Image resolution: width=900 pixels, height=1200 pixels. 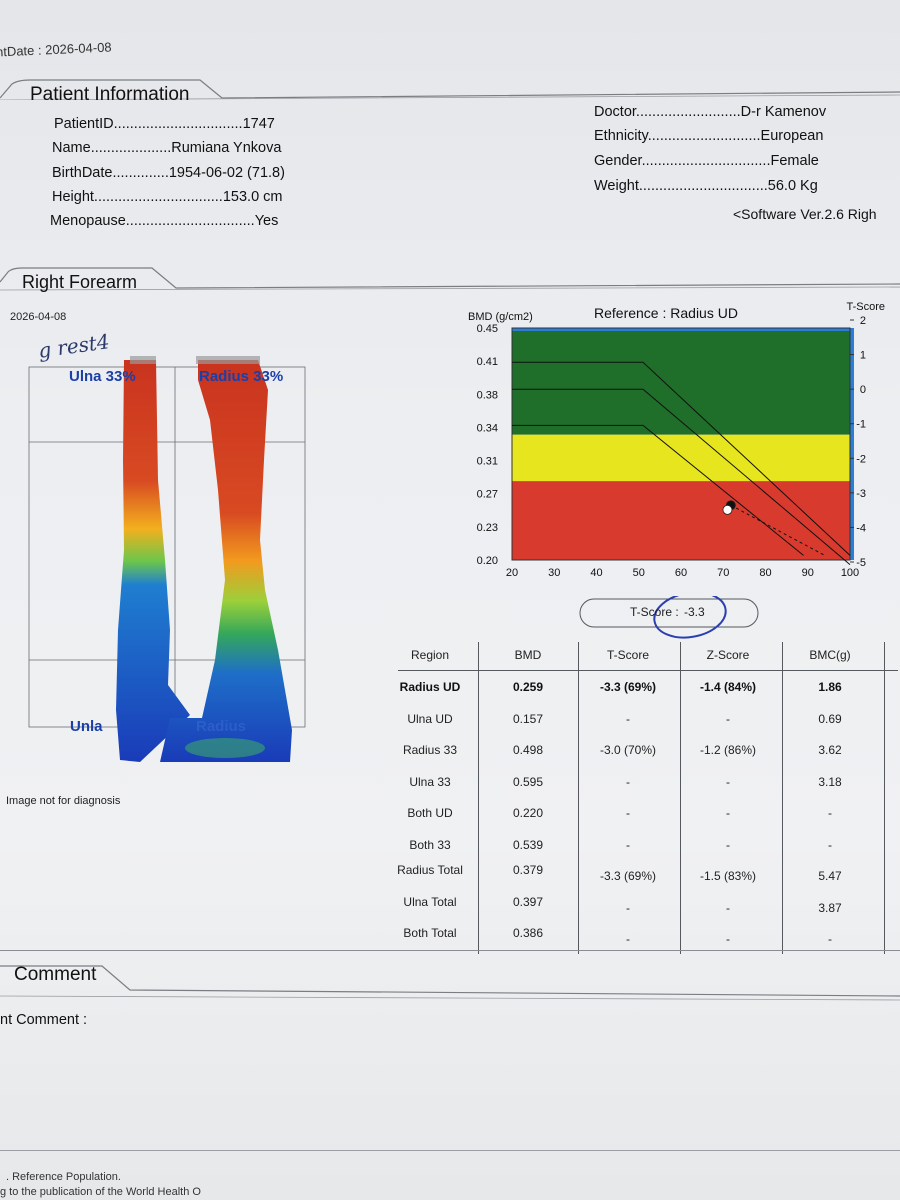 I want to click on x-tick-label: 20, so click(x=512, y=573).